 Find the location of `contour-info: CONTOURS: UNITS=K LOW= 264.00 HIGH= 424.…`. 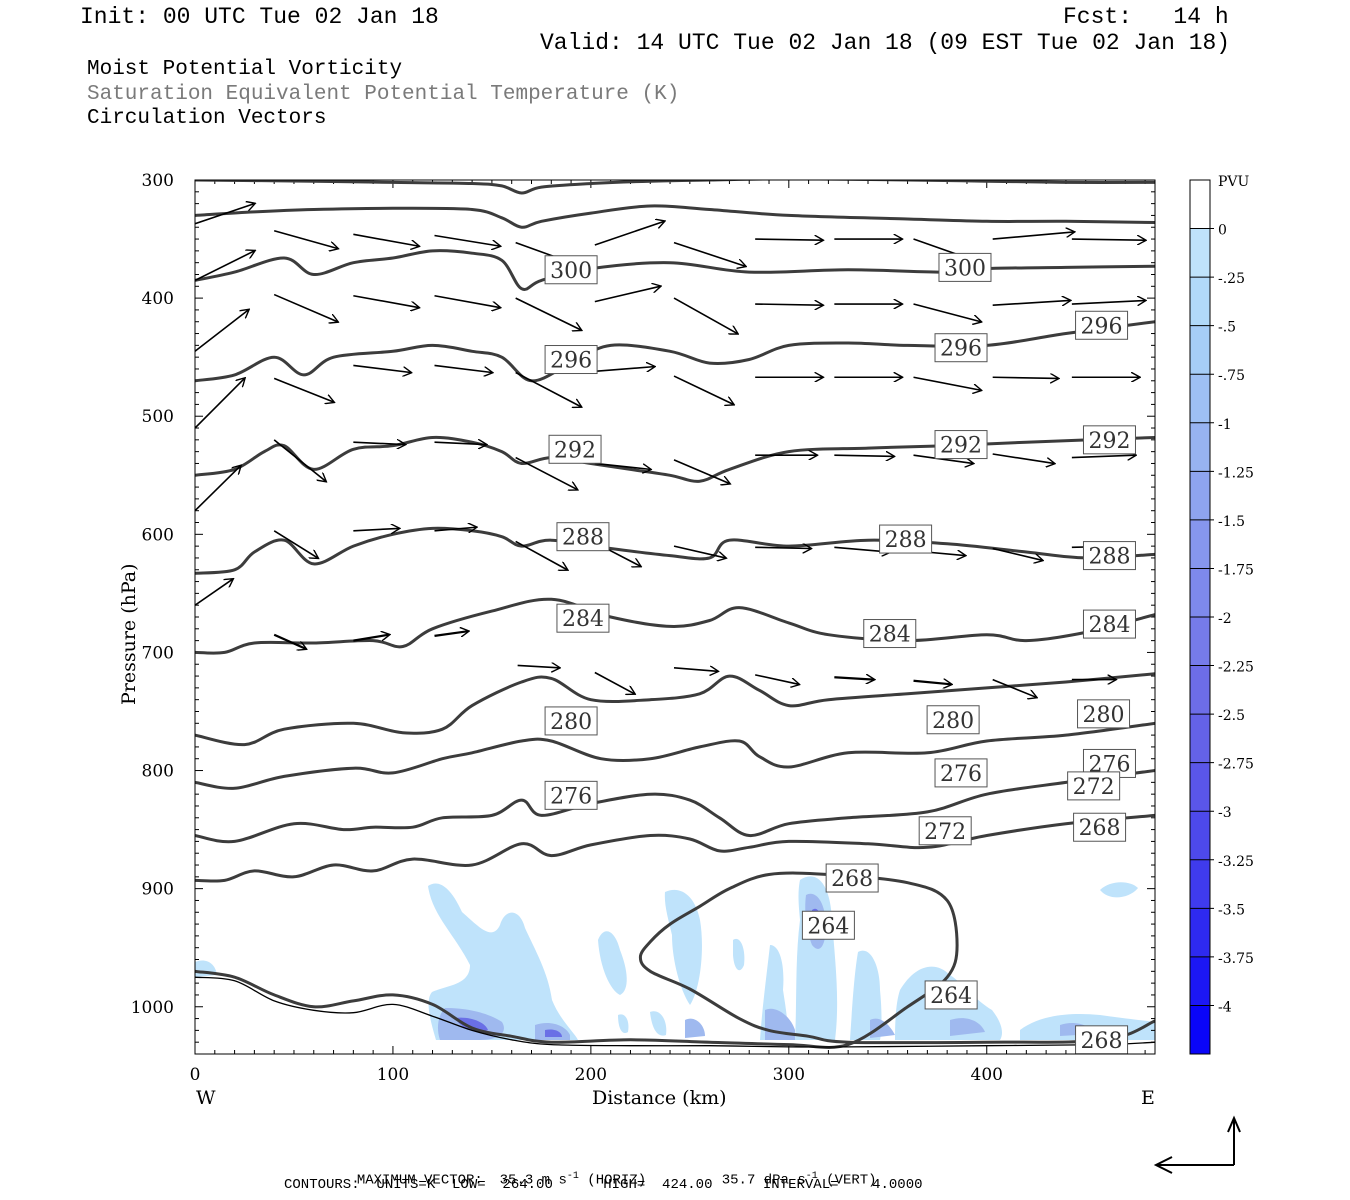

contour-info: CONTOURS: UNITS=K LOW= 264.00 HIGH= 424.… is located at coordinates (603, 1185).